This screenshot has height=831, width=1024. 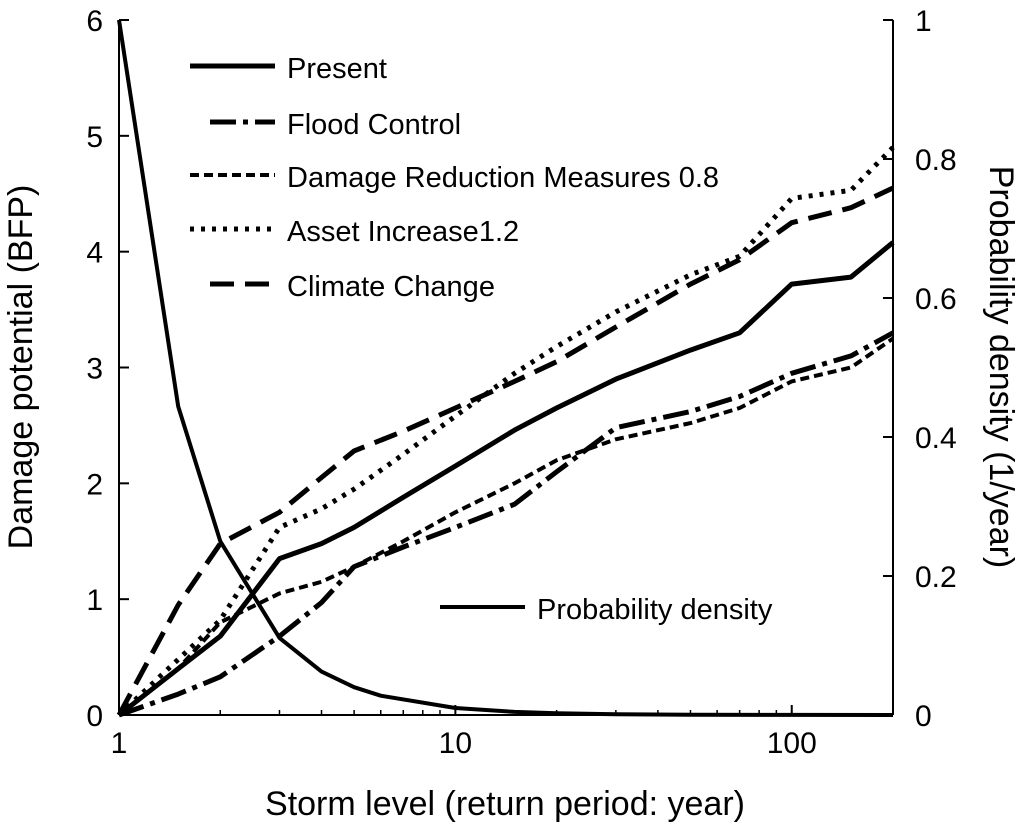 I want to click on legend-label-probability-density: Probability density, so click(x=655, y=610).